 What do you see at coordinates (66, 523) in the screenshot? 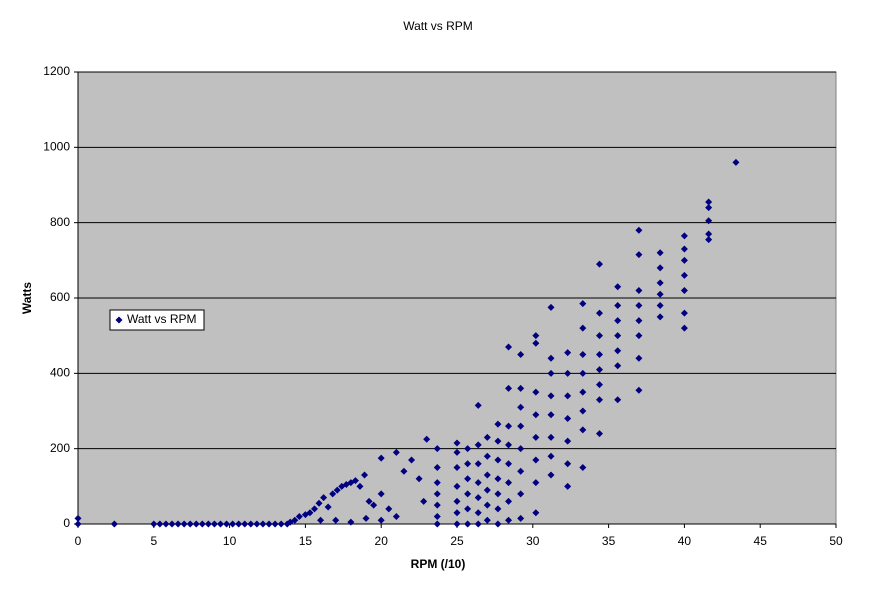
I see `y-tick-label: 0` at bounding box center [66, 523].